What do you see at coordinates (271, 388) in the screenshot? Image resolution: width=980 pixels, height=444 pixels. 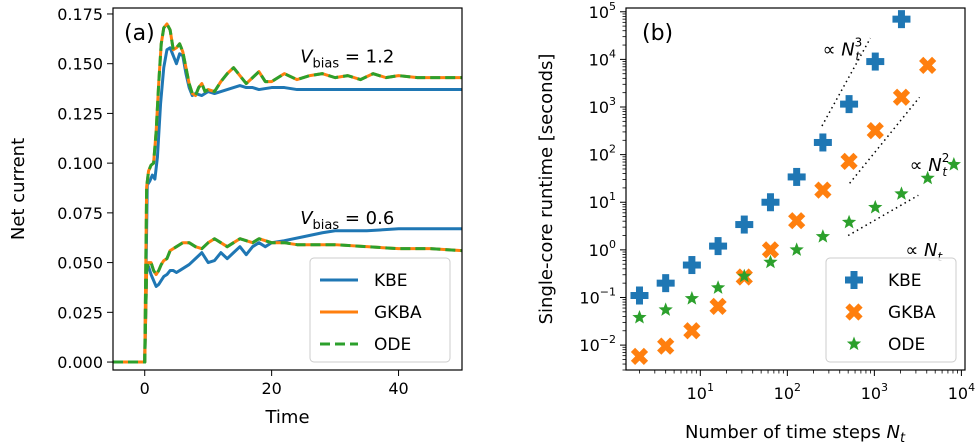 I see `x-tick-label: 20` at bounding box center [271, 388].